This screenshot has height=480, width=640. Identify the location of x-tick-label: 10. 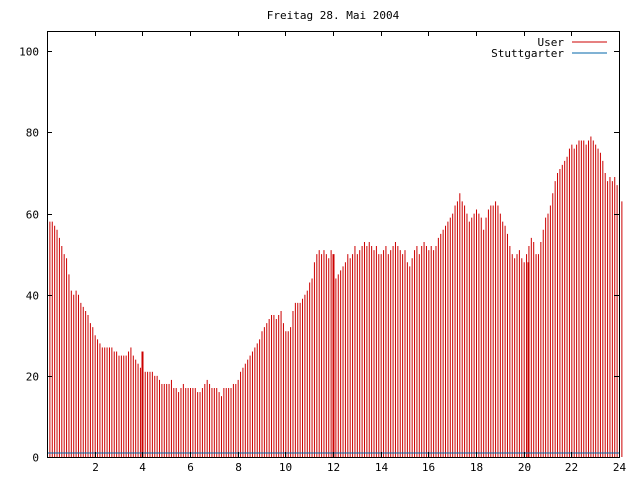
(285, 467).